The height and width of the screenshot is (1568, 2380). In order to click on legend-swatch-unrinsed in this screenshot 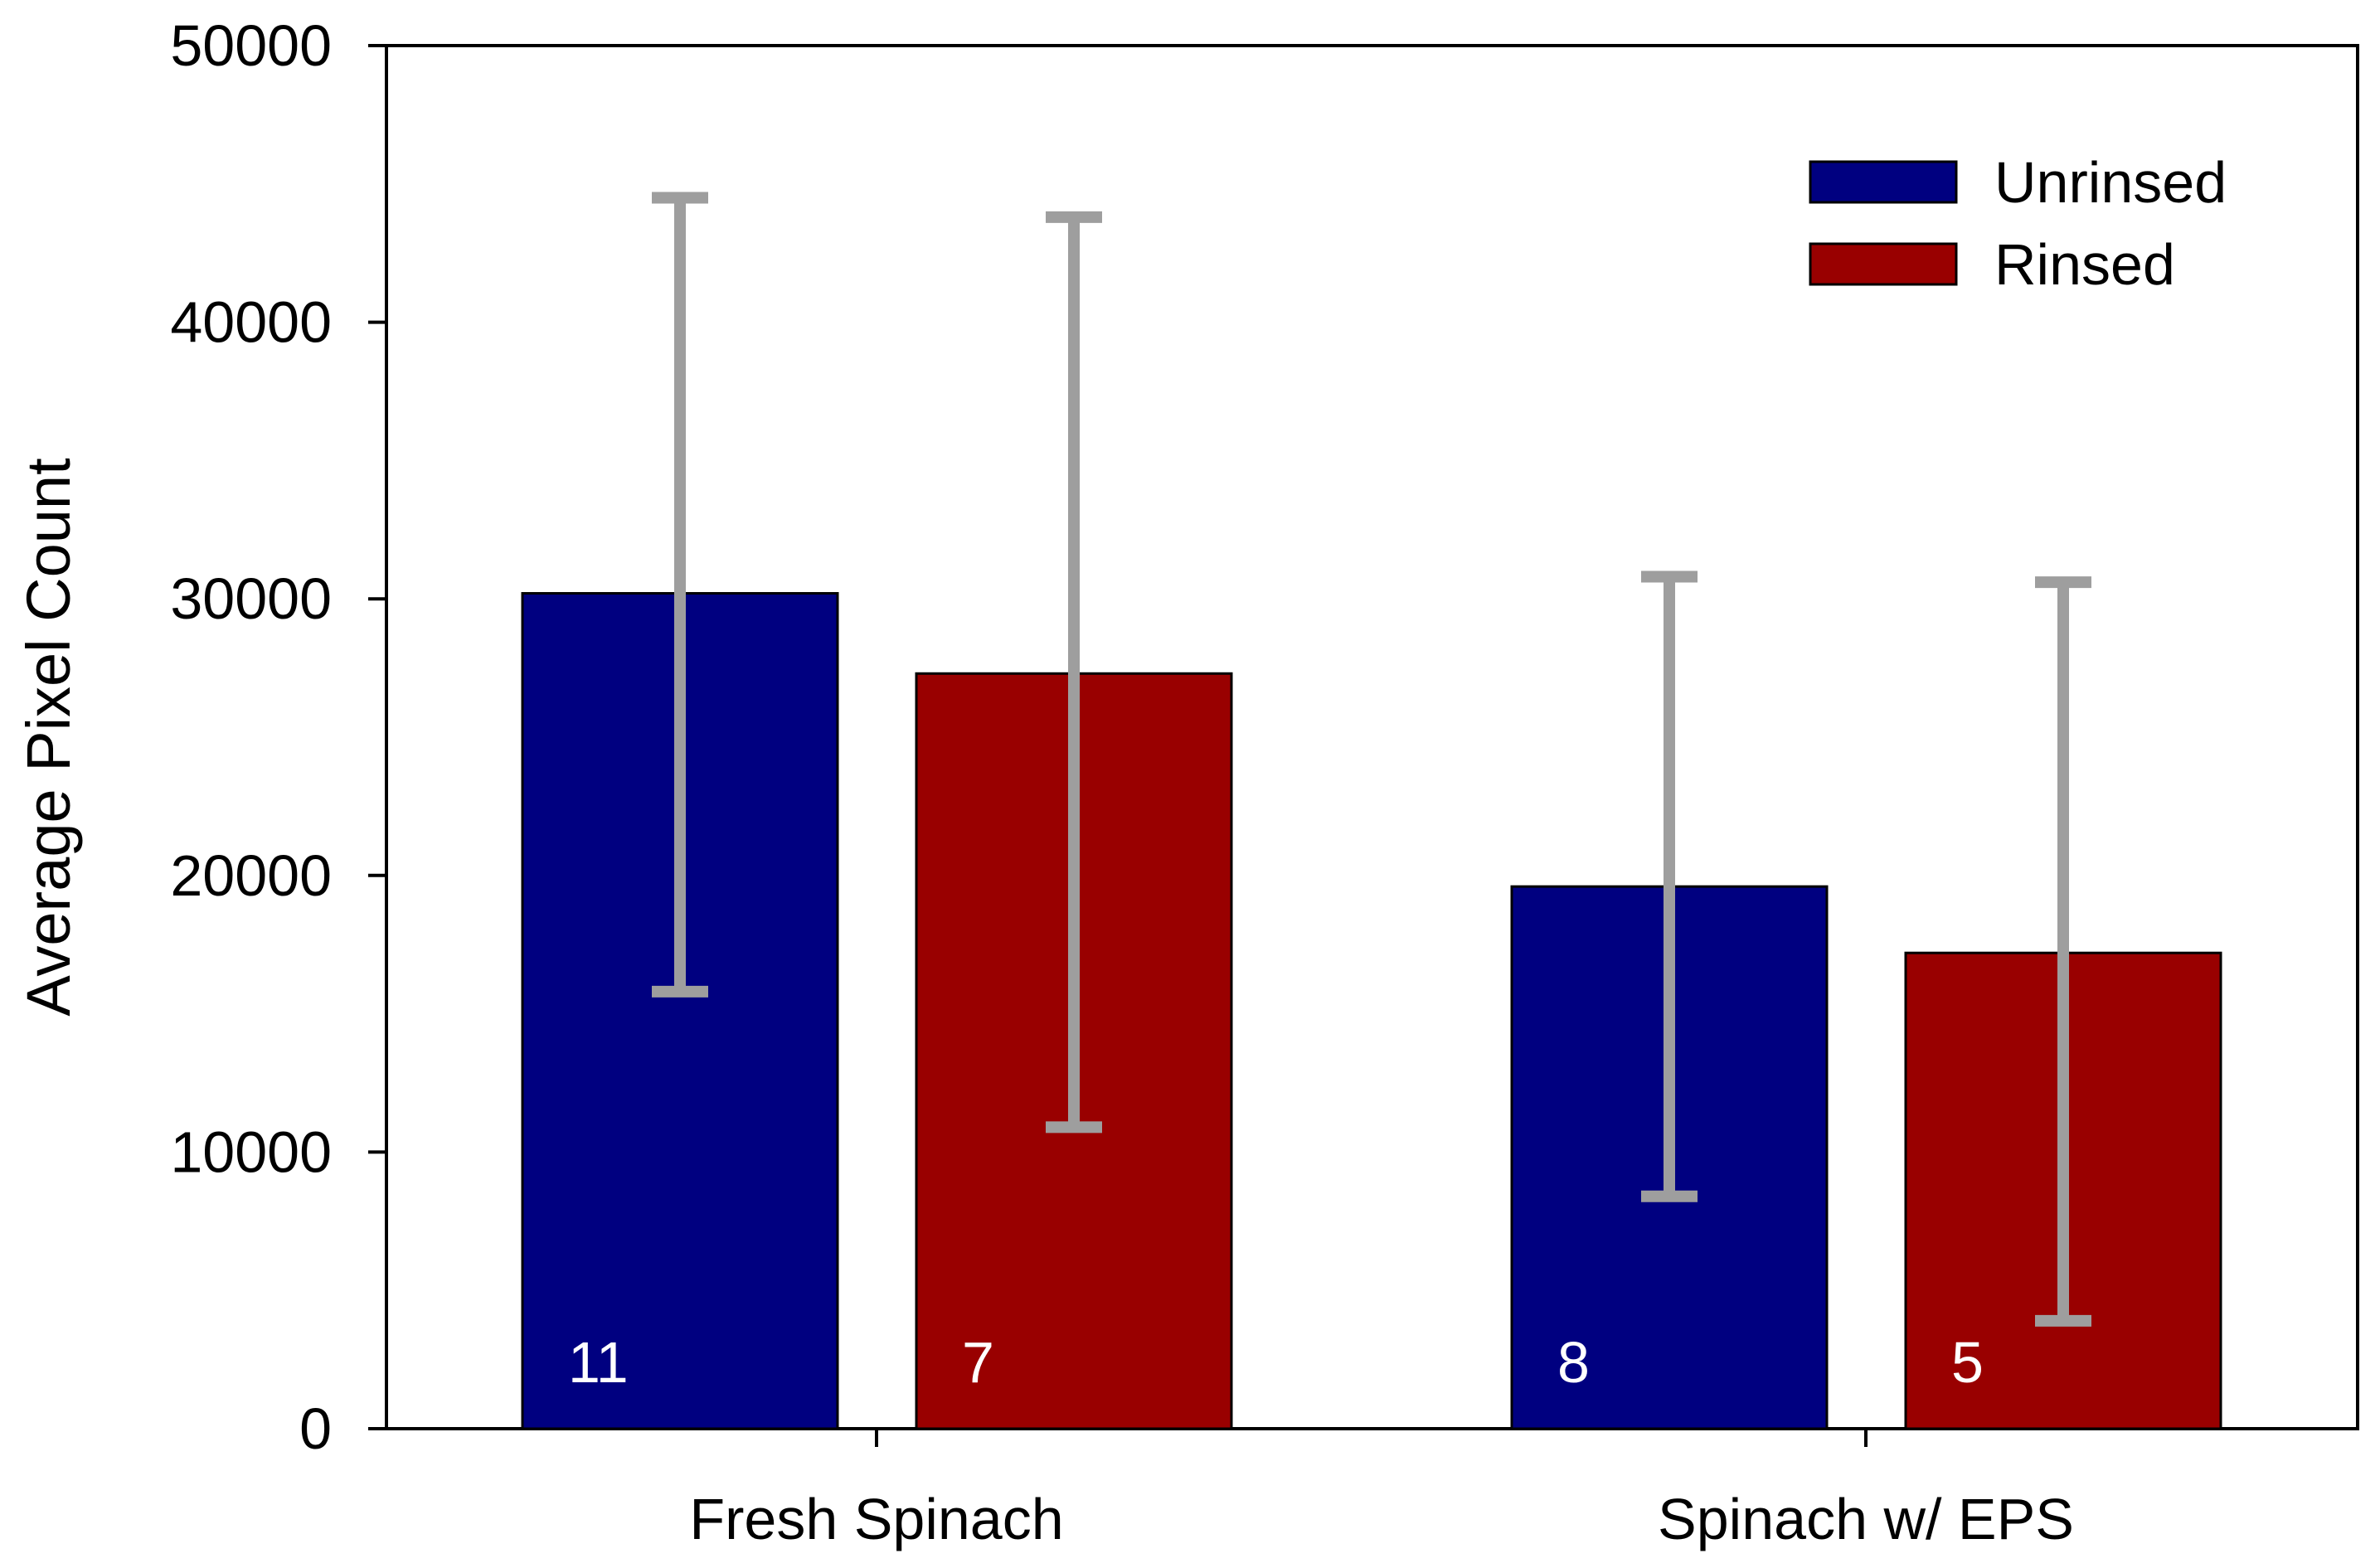, I will do `click(1883, 182)`.